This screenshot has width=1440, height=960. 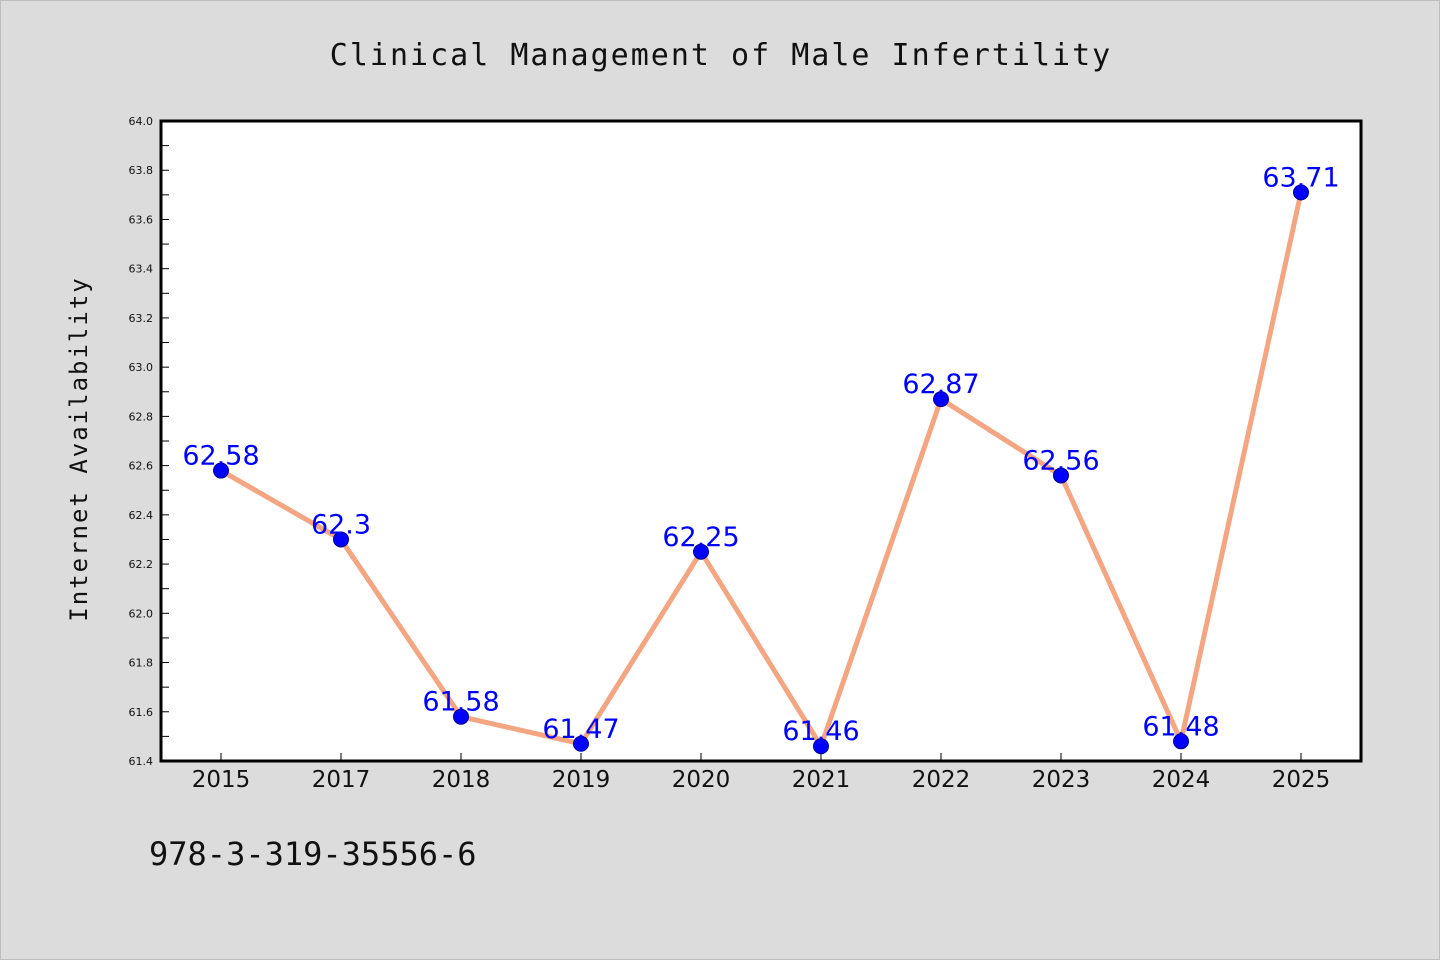 I want to click on x-tick-label: 2019, so click(x=581, y=780).